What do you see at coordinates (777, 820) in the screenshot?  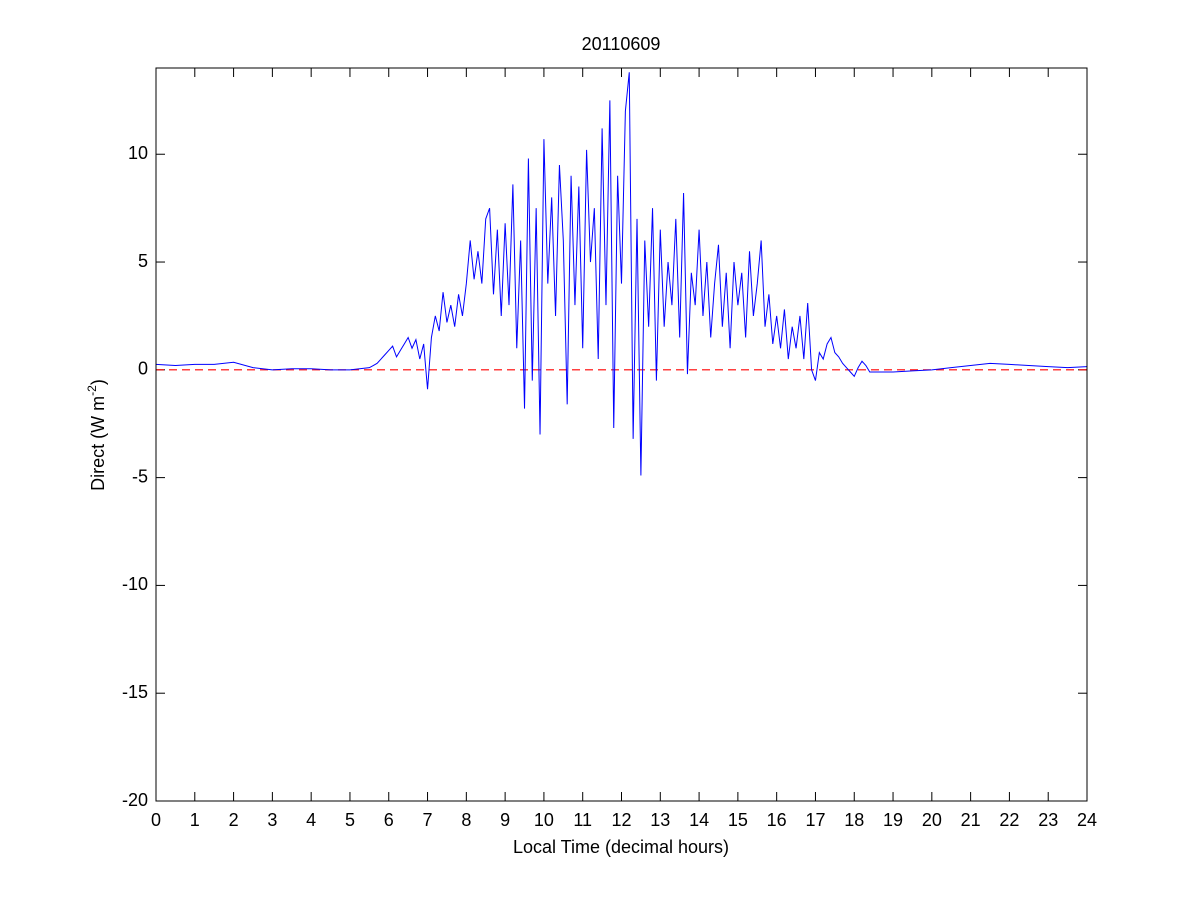 I see `x-tick-label: 16` at bounding box center [777, 820].